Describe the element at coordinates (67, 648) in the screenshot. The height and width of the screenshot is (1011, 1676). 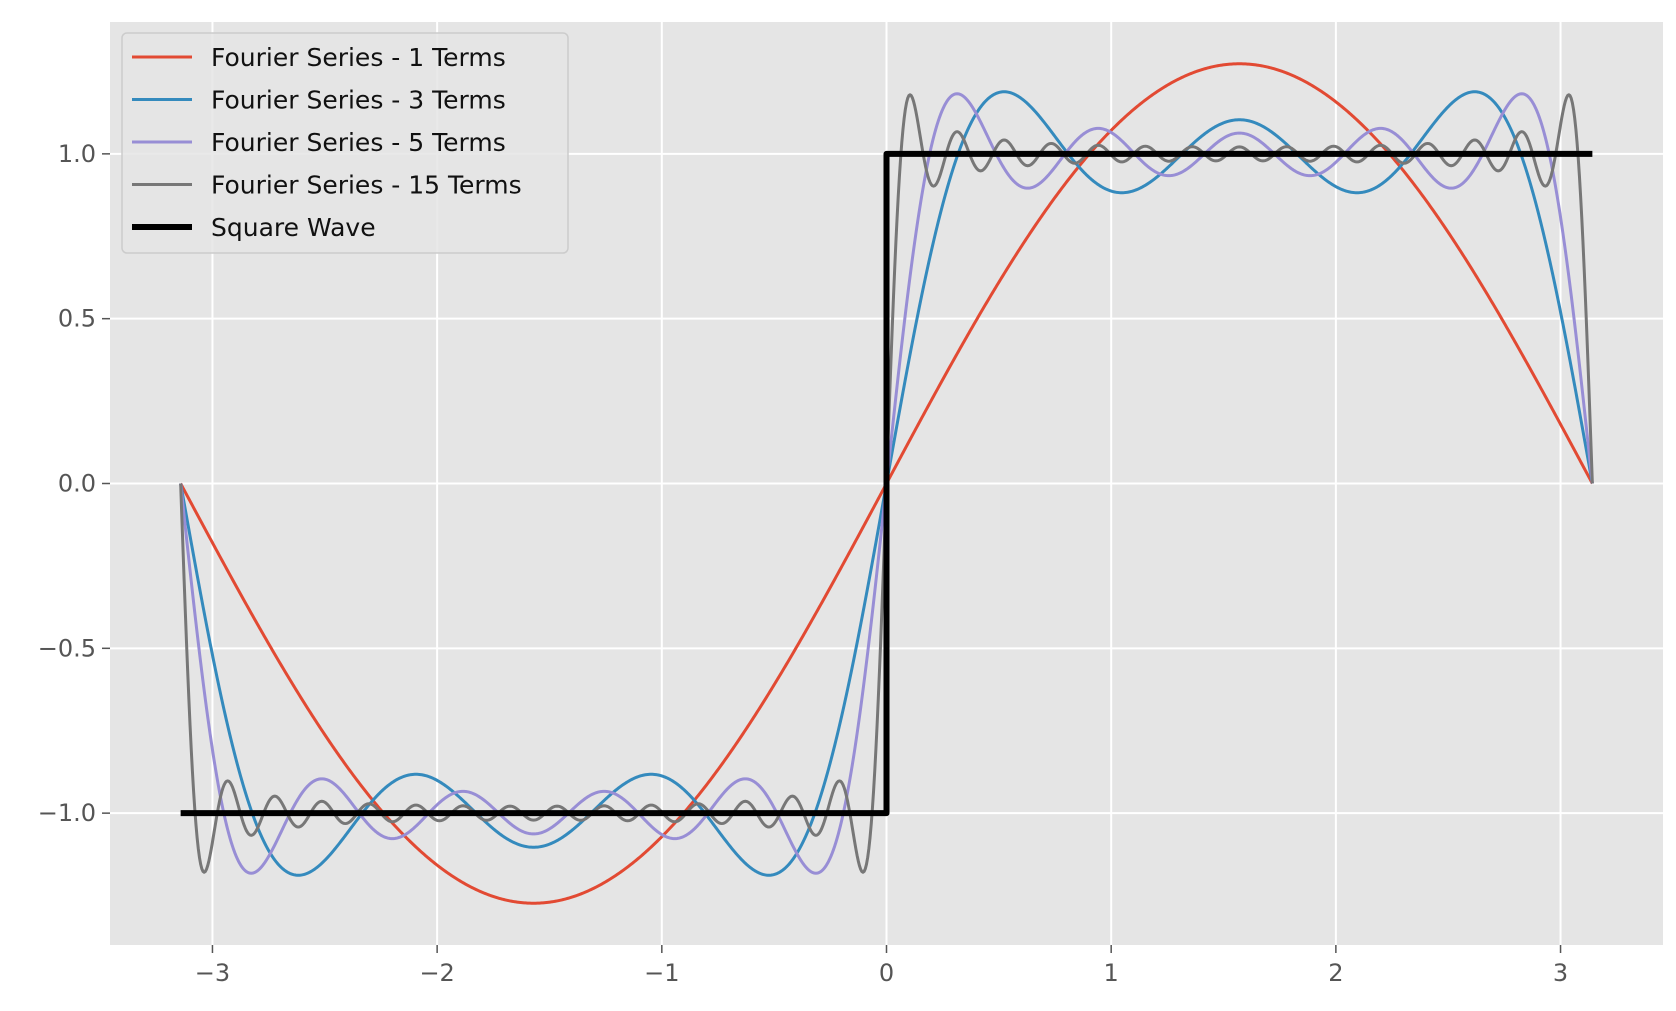
I see `y-tick-label: −0.5` at that location.